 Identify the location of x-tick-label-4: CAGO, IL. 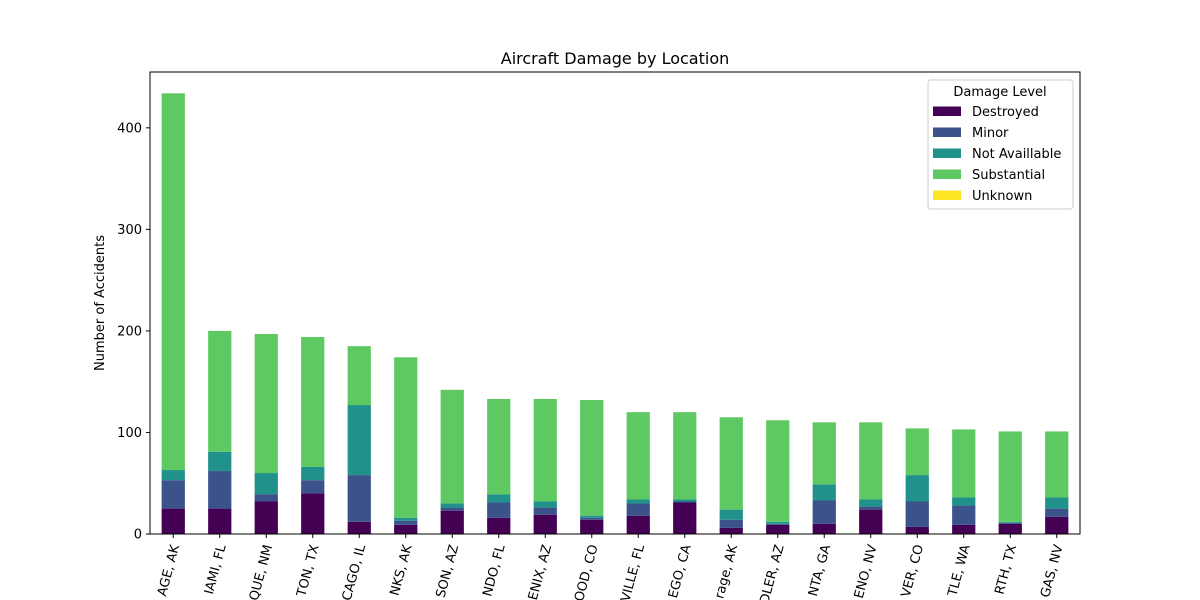
(355, 571).